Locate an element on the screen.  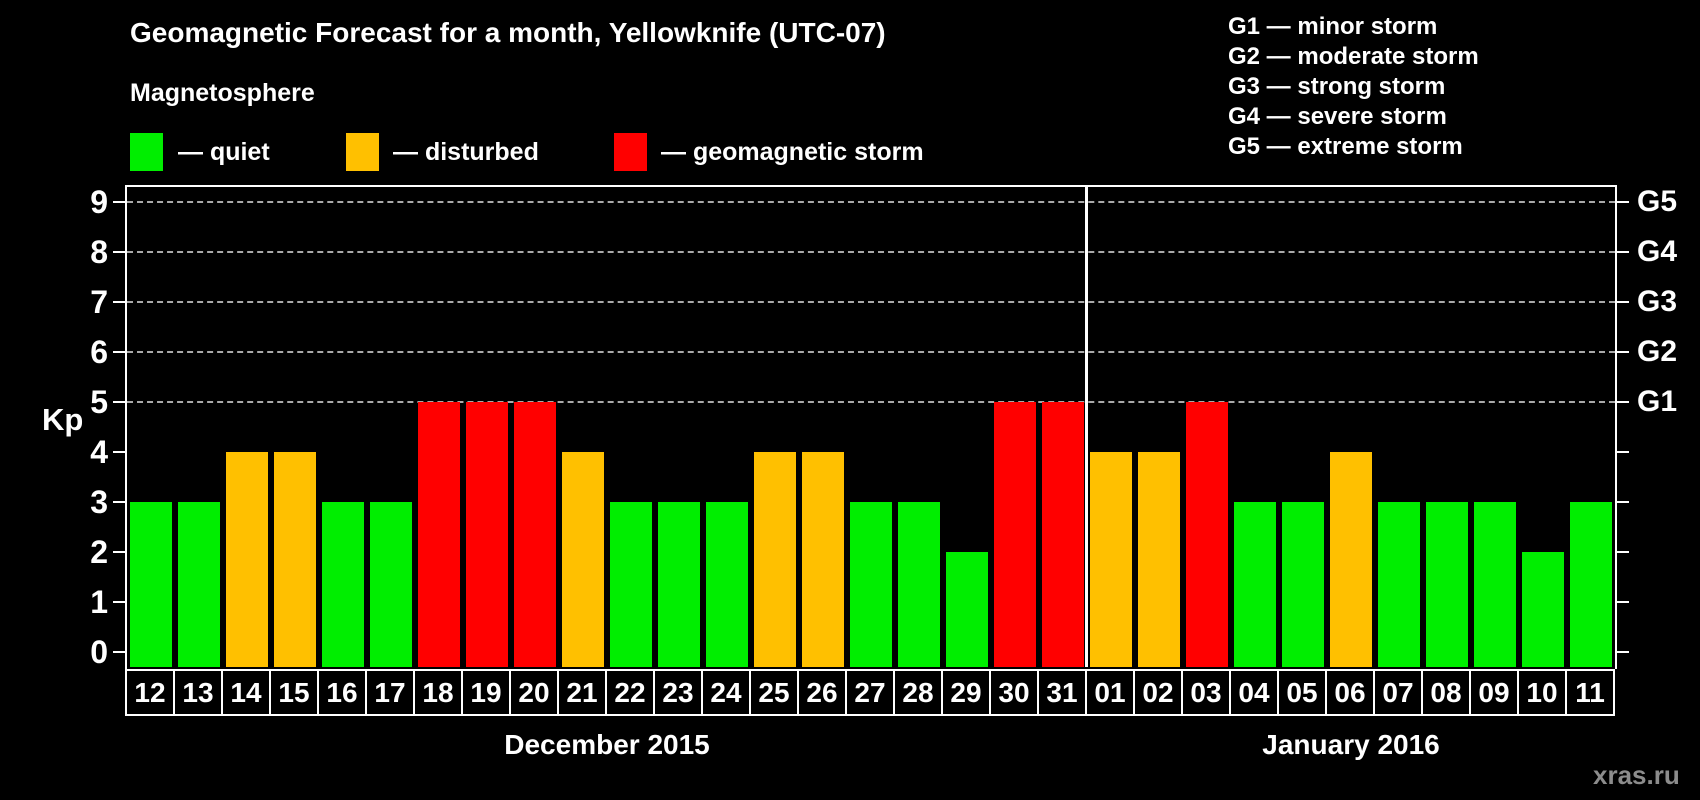
kp-tick-label: 3 is located at coordinates (99, 502).